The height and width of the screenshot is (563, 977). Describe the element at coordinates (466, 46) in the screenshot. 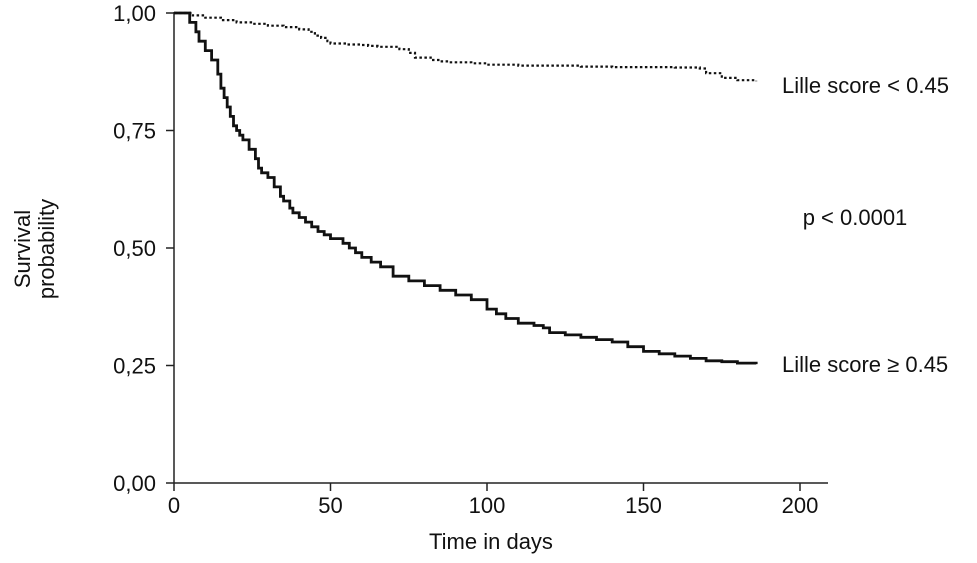

I see `series-curve-low-score` at that location.